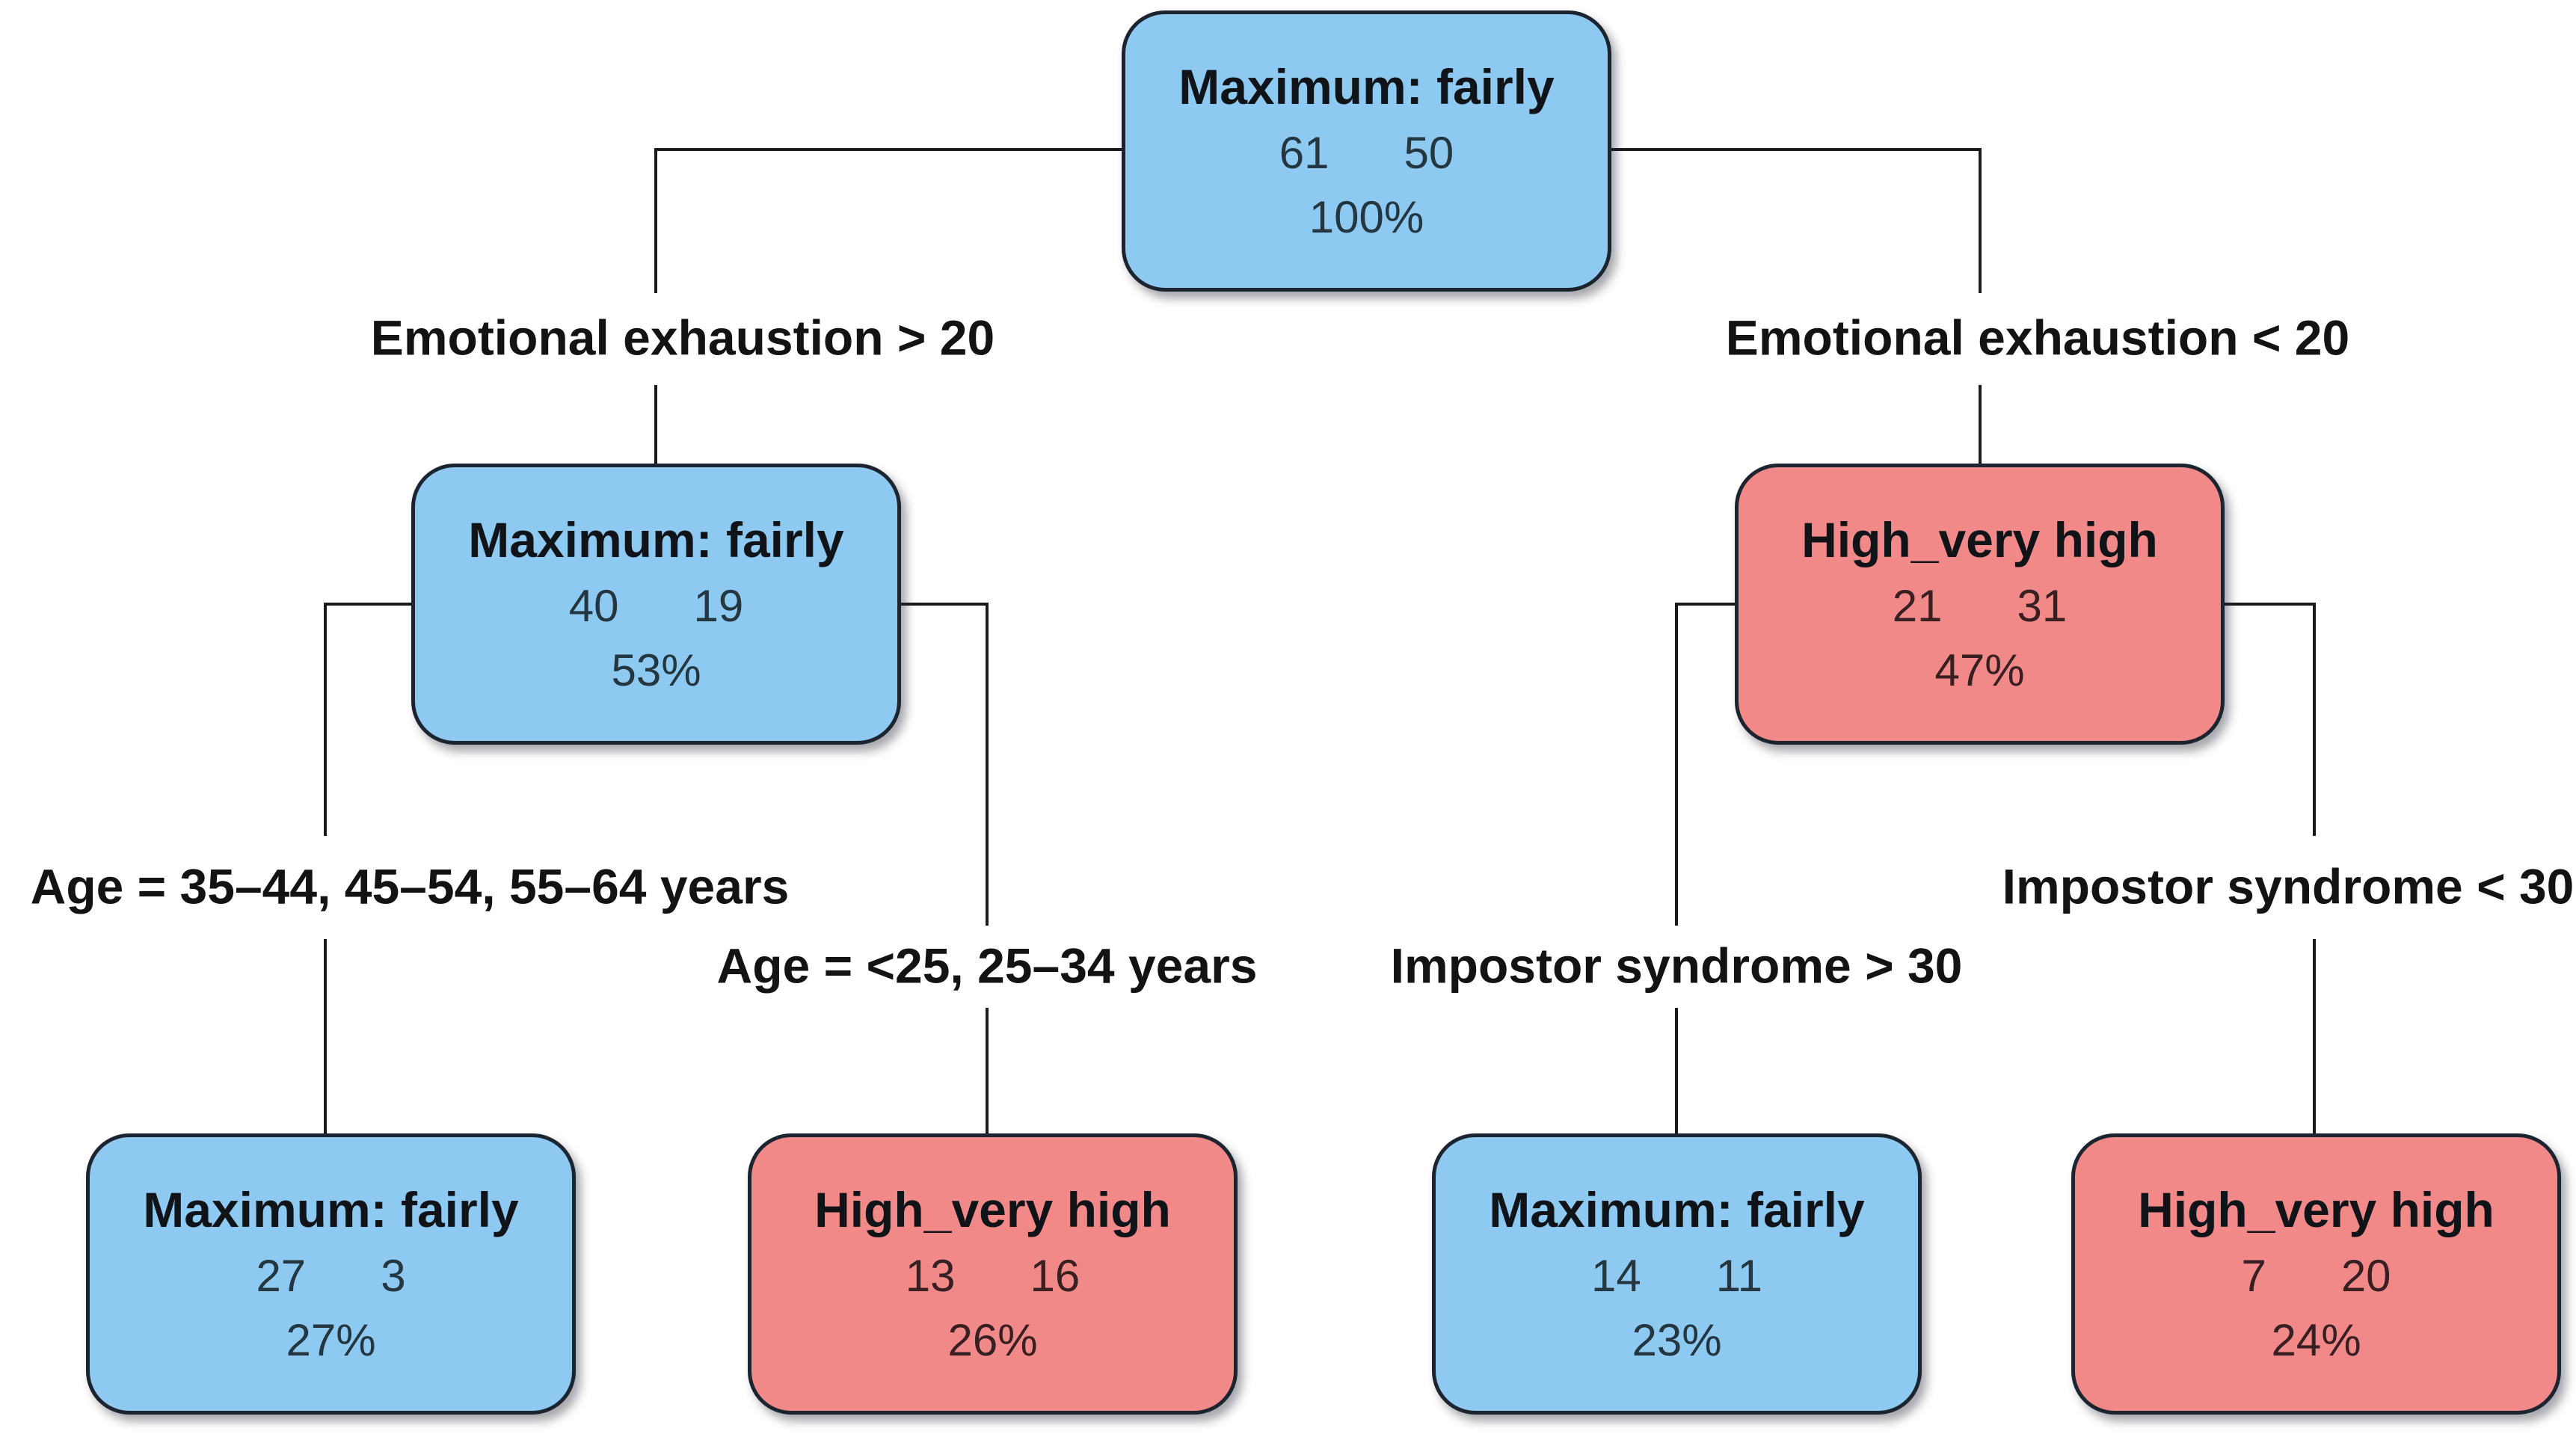 The image size is (2576, 1434). Describe the element at coordinates (1055, 1276) in the screenshot. I see `node-count-right: 16` at that location.